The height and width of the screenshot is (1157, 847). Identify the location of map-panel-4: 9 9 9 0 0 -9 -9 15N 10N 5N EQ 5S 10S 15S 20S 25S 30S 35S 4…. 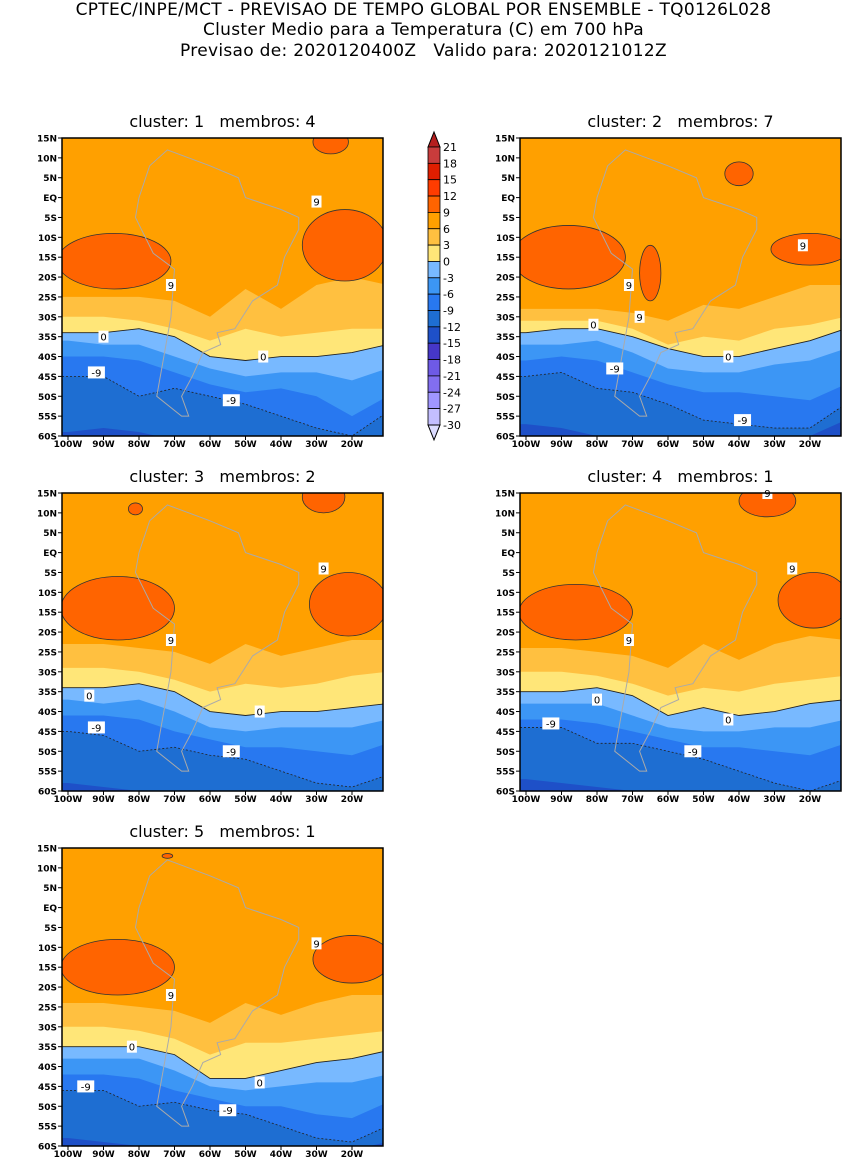
(668, 646).